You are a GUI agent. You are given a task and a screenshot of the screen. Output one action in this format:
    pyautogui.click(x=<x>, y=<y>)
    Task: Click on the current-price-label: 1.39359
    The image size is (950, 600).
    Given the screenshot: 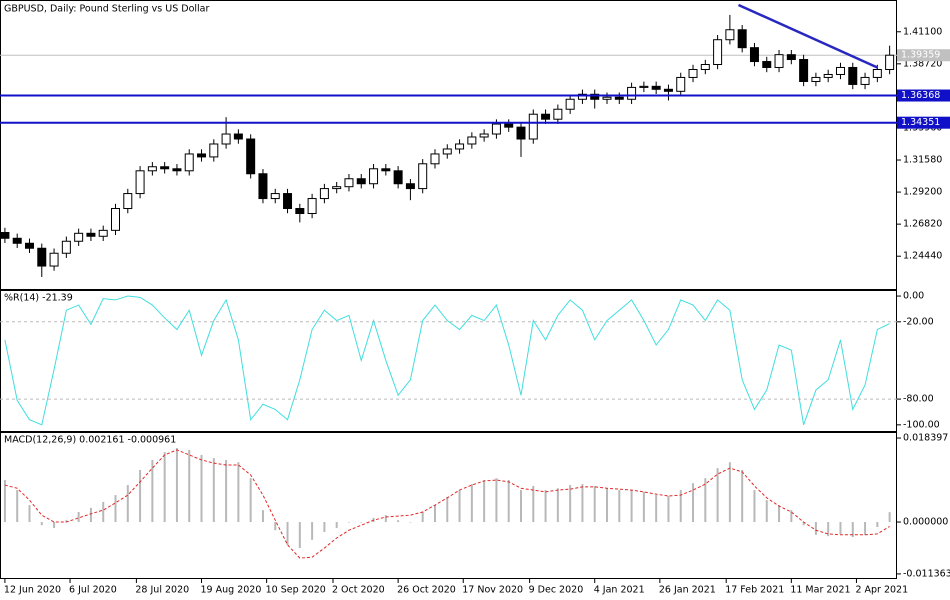 What is the action you would take?
    pyautogui.click(x=920, y=55)
    